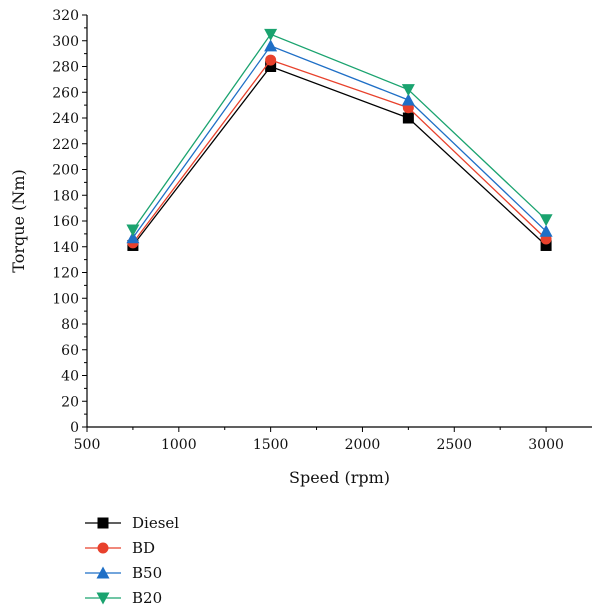 The image size is (594, 616). I want to click on y-tick-label: 300, so click(65, 42).